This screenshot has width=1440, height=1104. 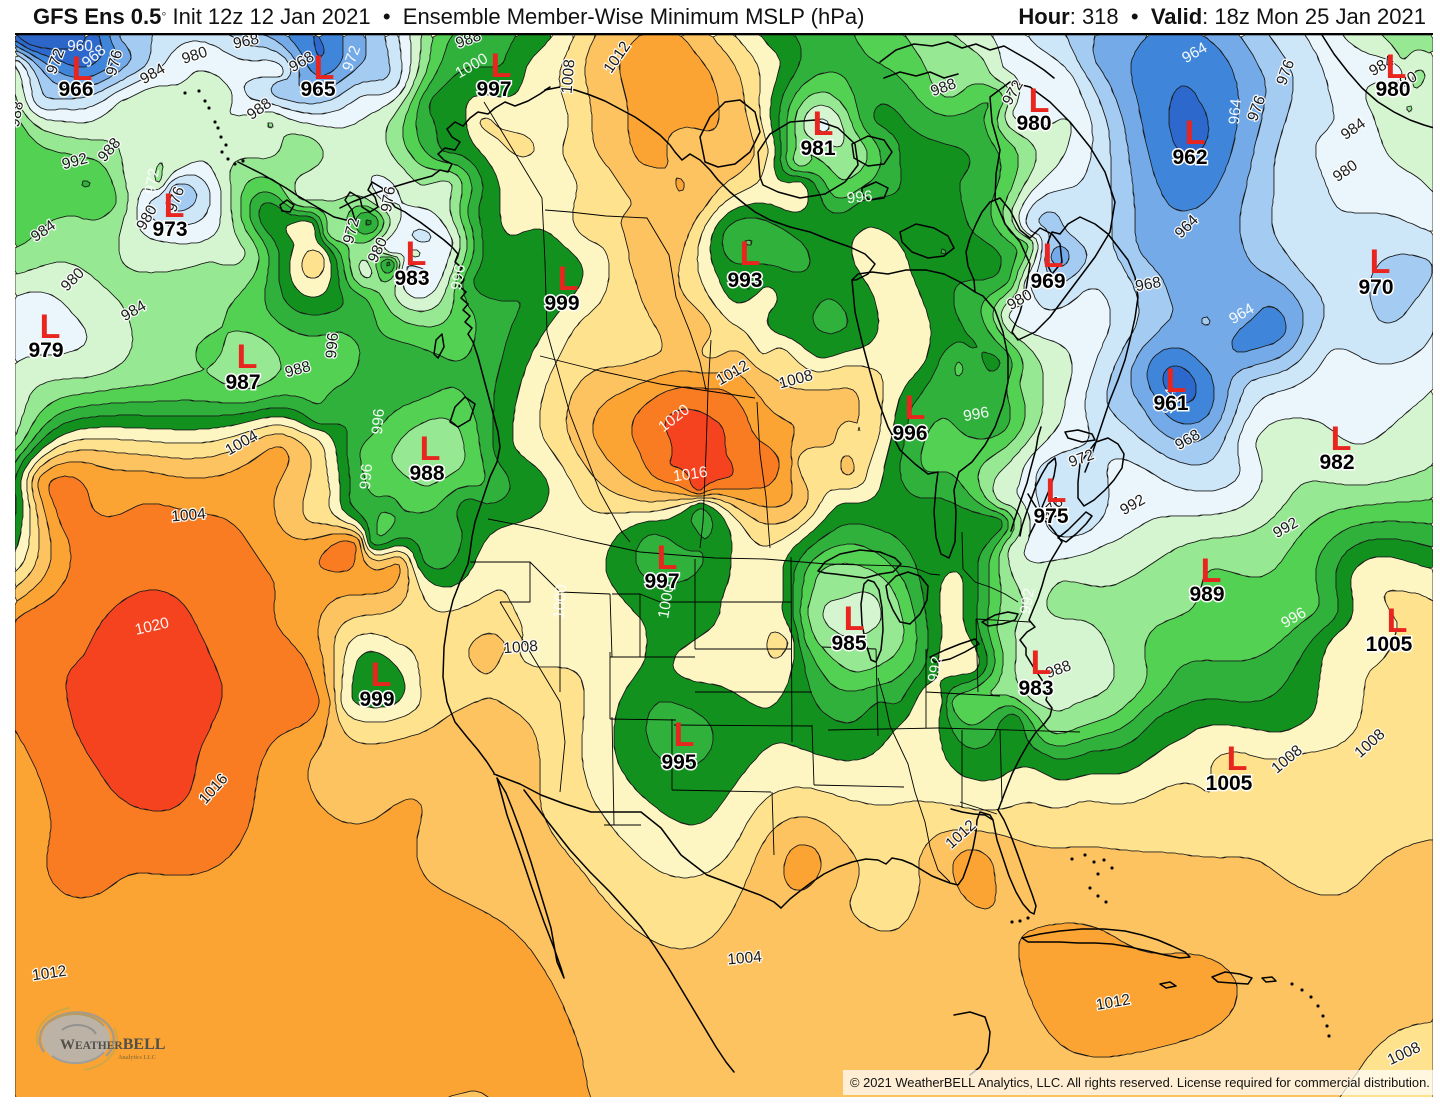 What do you see at coordinates (690, 475) in the screenshot?
I see `svg-text: 1016` at bounding box center [690, 475].